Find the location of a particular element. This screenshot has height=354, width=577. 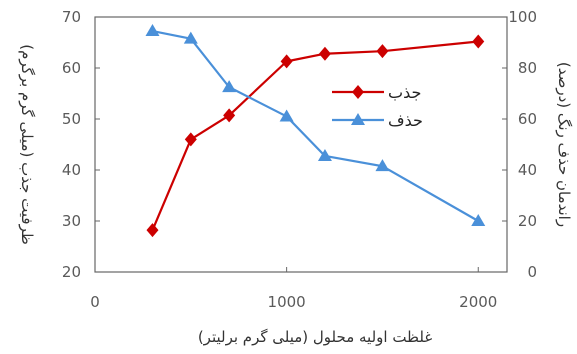

y-right-tick-label: 20 is located at coordinates (527, 221).